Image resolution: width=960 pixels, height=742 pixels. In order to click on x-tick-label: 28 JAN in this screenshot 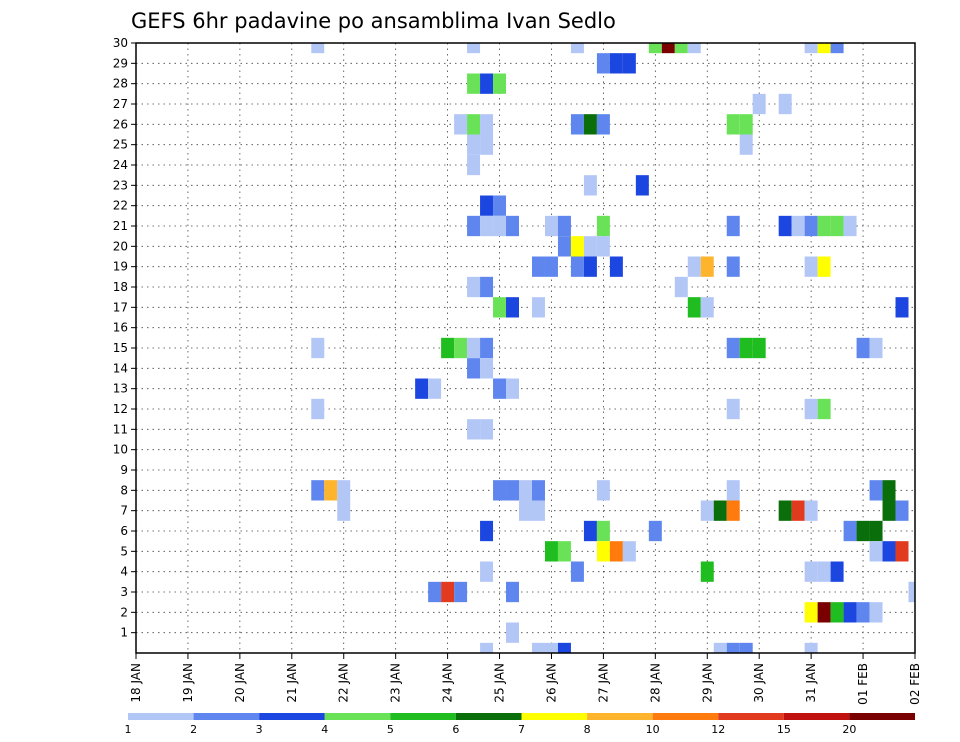, I will do `click(655, 683)`.